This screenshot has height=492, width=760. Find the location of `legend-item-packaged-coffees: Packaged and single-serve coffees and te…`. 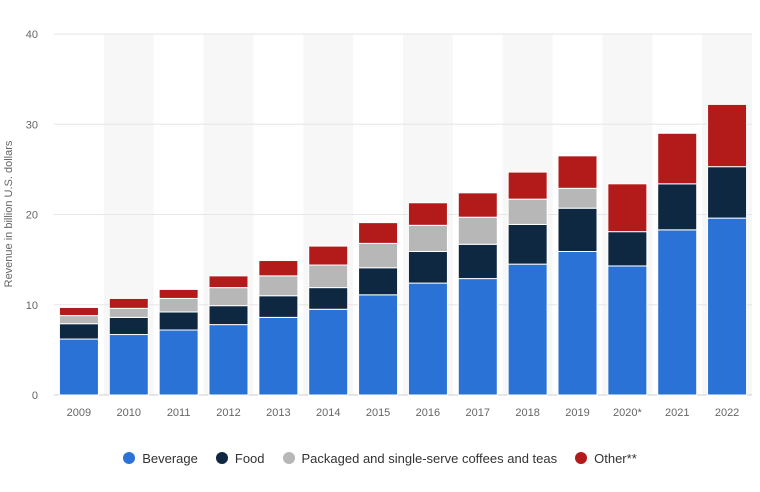

legend-item-packaged-coffees: Packaged and single-serve coffees and te… is located at coordinates (420, 458).